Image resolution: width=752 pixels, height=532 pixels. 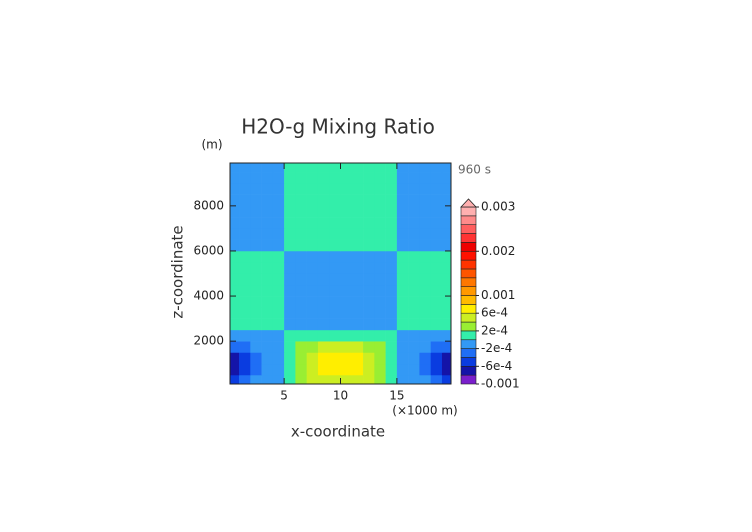 I want to click on colorbar-extend, so click(x=468, y=203).